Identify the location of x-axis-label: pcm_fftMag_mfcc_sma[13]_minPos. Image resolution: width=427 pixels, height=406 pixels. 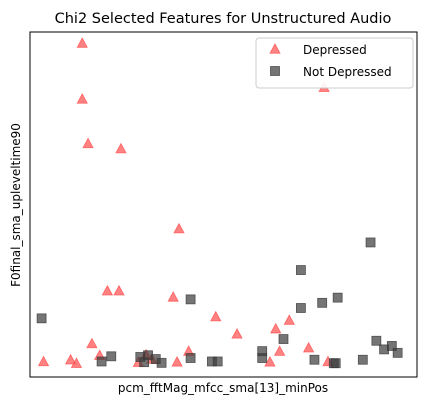
(223, 388).